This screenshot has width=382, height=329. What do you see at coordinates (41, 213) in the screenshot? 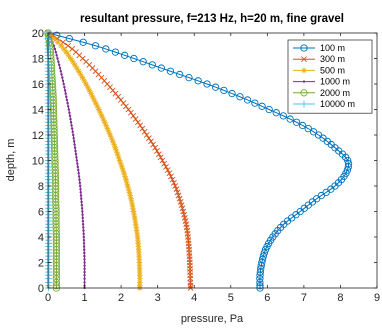
I see `y-tick-label: 6` at bounding box center [41, 213].